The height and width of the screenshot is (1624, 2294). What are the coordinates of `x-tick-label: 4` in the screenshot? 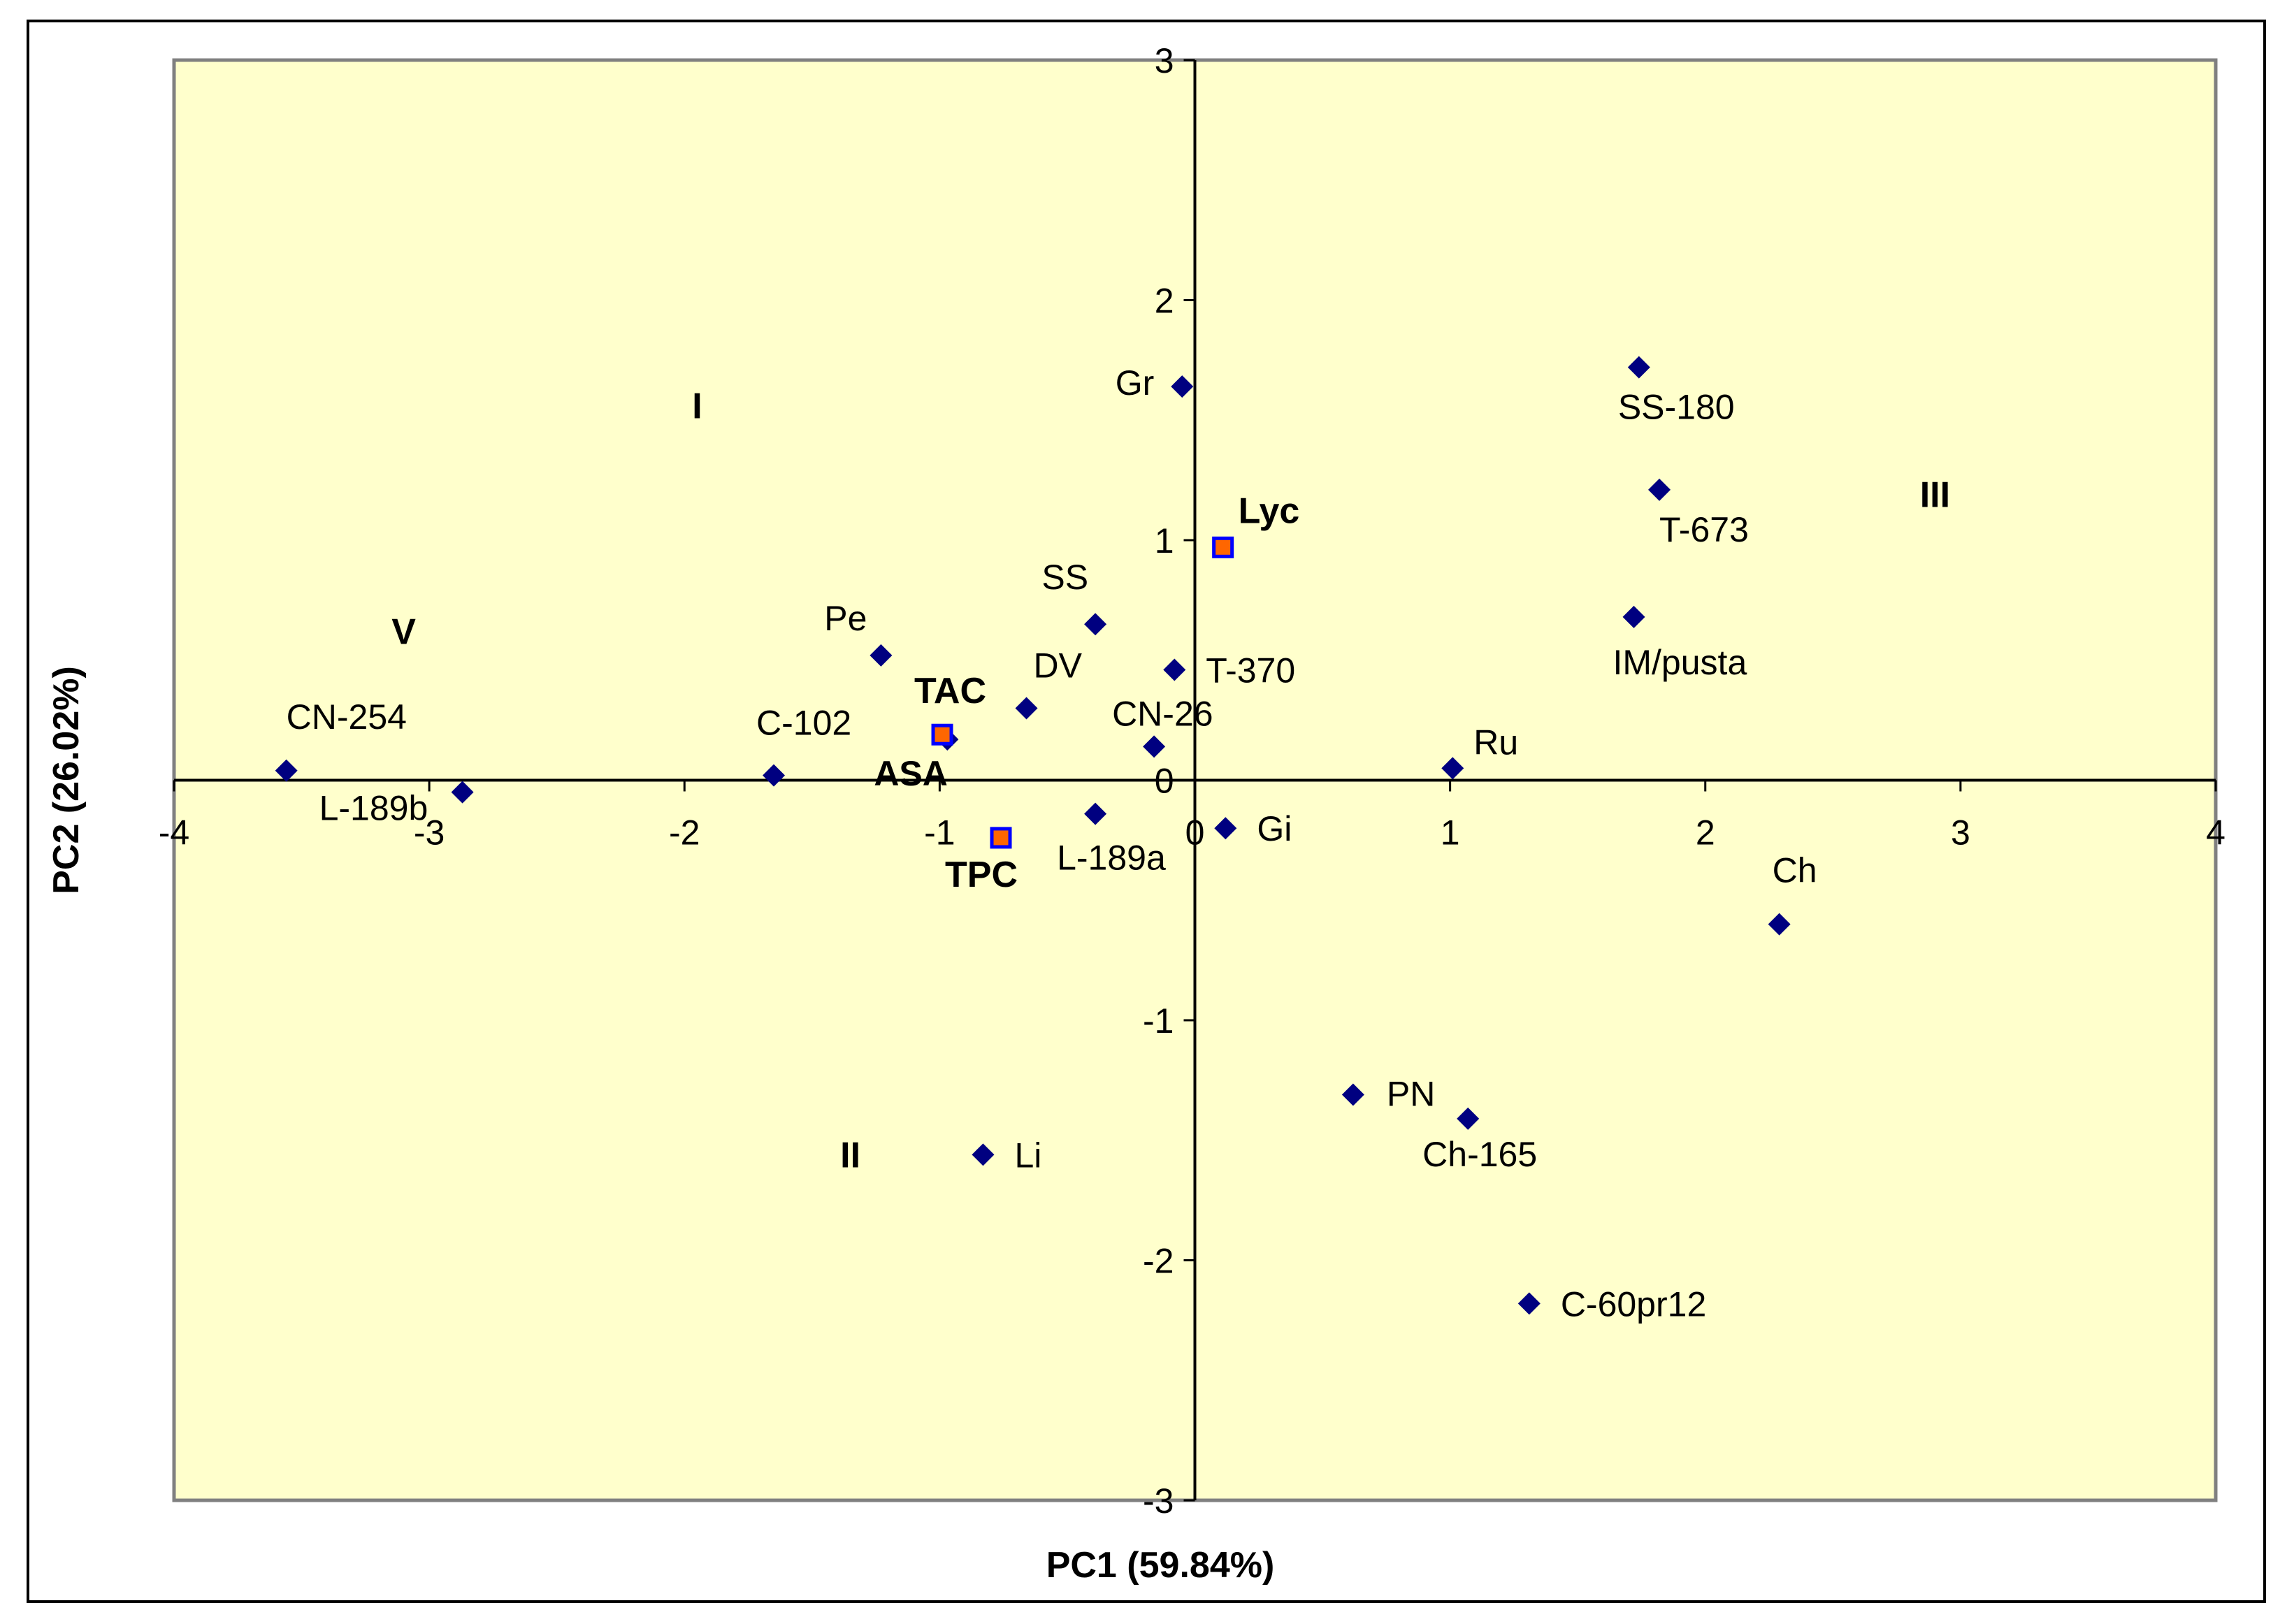 It's located at (2216, 833).